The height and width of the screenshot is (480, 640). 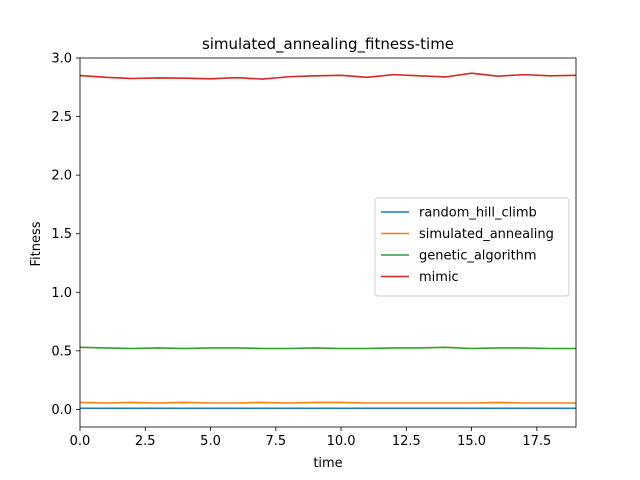 I want to click on x-tick-label: 12.5, so click(x=406, y=441).